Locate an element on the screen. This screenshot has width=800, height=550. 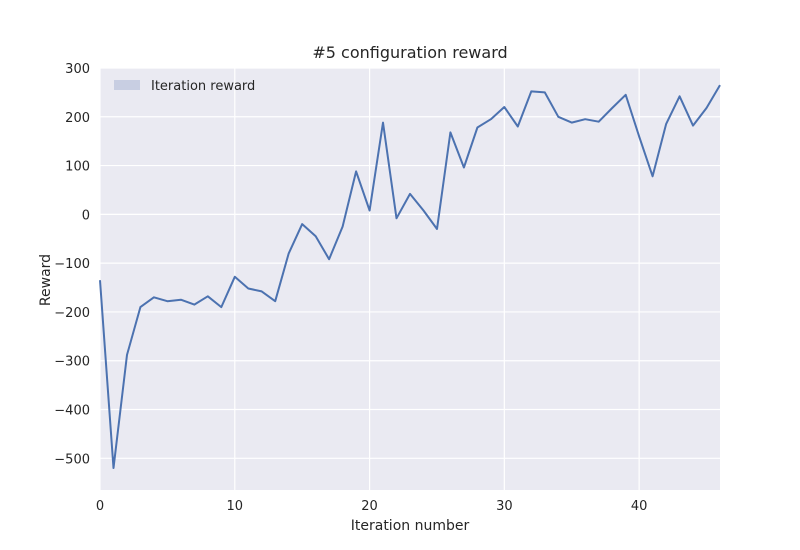
y-tick-label: 100 is located at coordinates (77, 167).